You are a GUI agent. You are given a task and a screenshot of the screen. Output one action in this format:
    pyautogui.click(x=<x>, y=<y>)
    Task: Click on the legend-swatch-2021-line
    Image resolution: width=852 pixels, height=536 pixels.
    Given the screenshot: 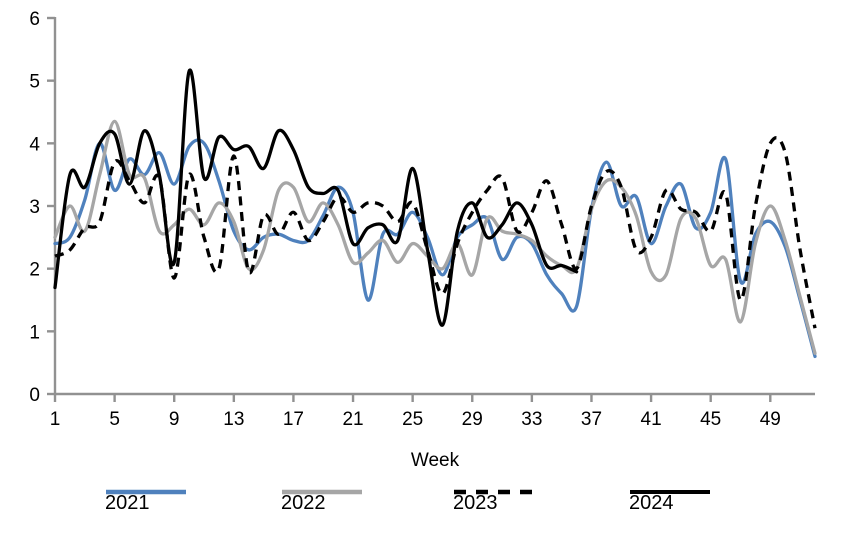 What is the action you would take?
    pyautogui.click(x=146, y=492)
    